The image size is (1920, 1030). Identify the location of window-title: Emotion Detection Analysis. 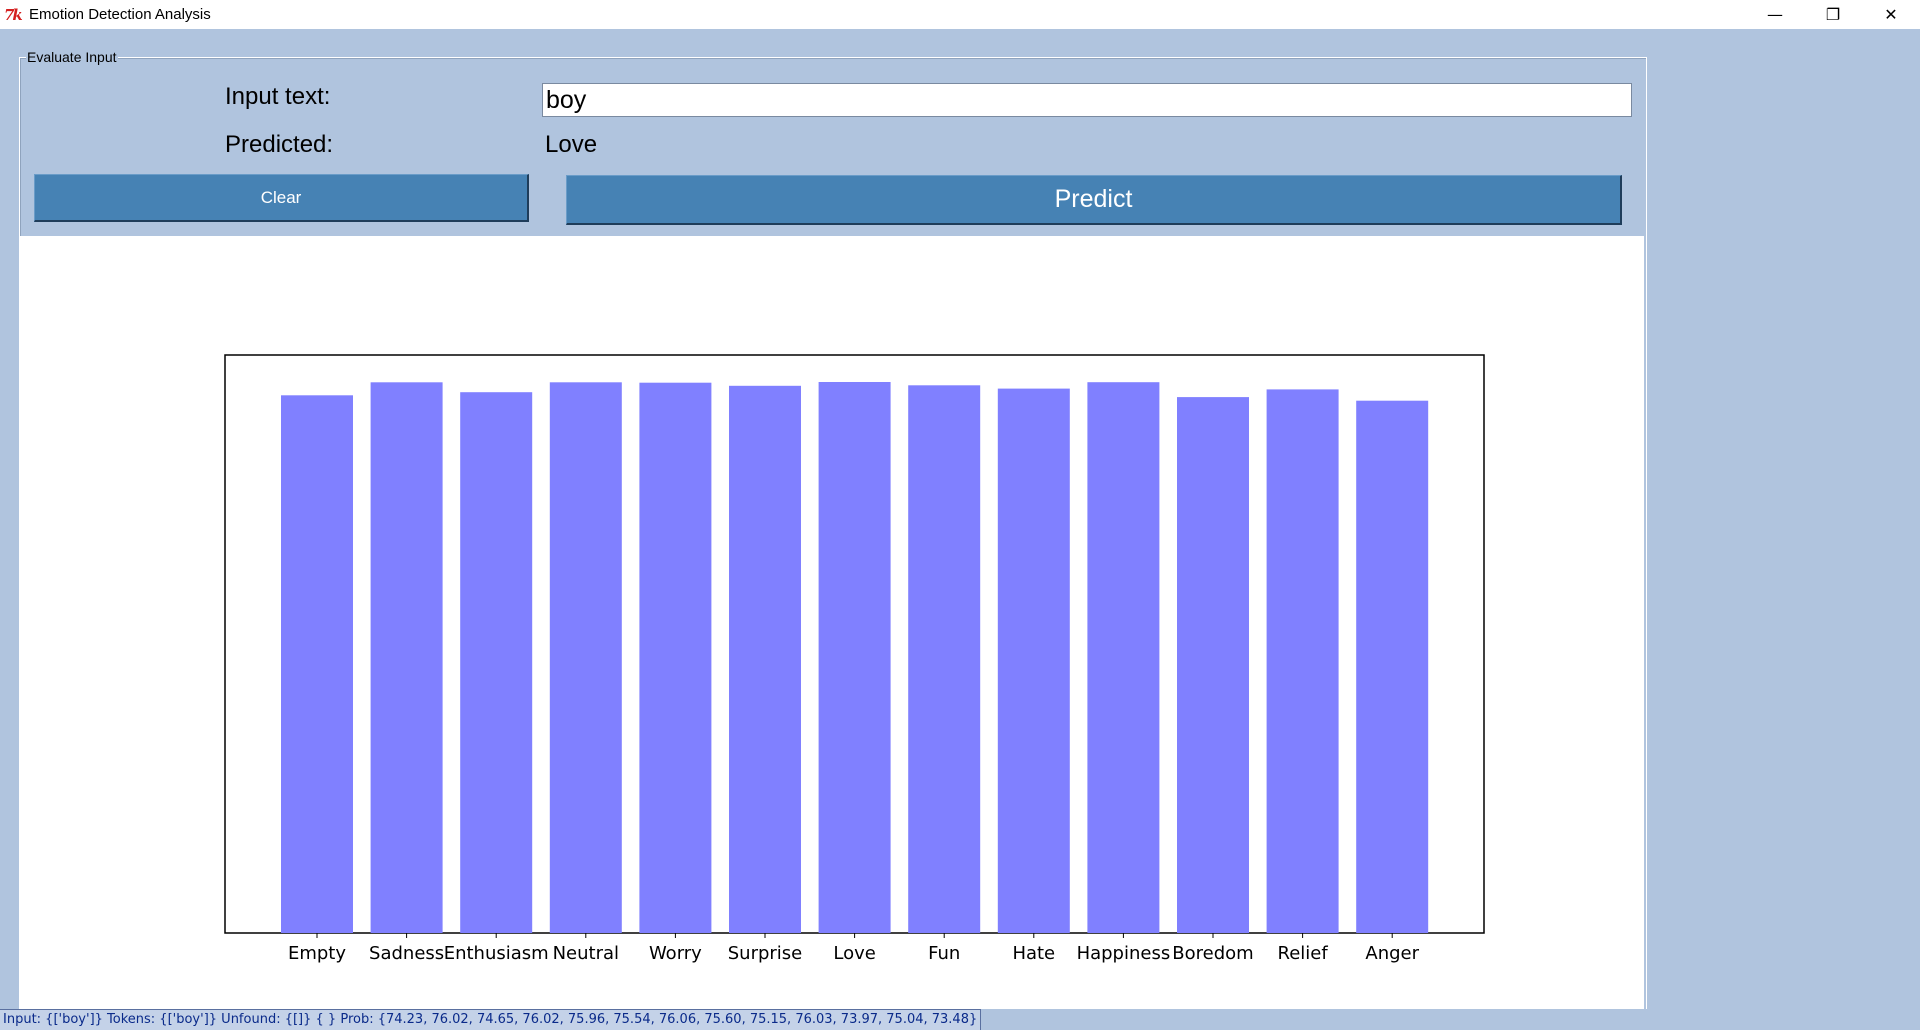
(120, 14).